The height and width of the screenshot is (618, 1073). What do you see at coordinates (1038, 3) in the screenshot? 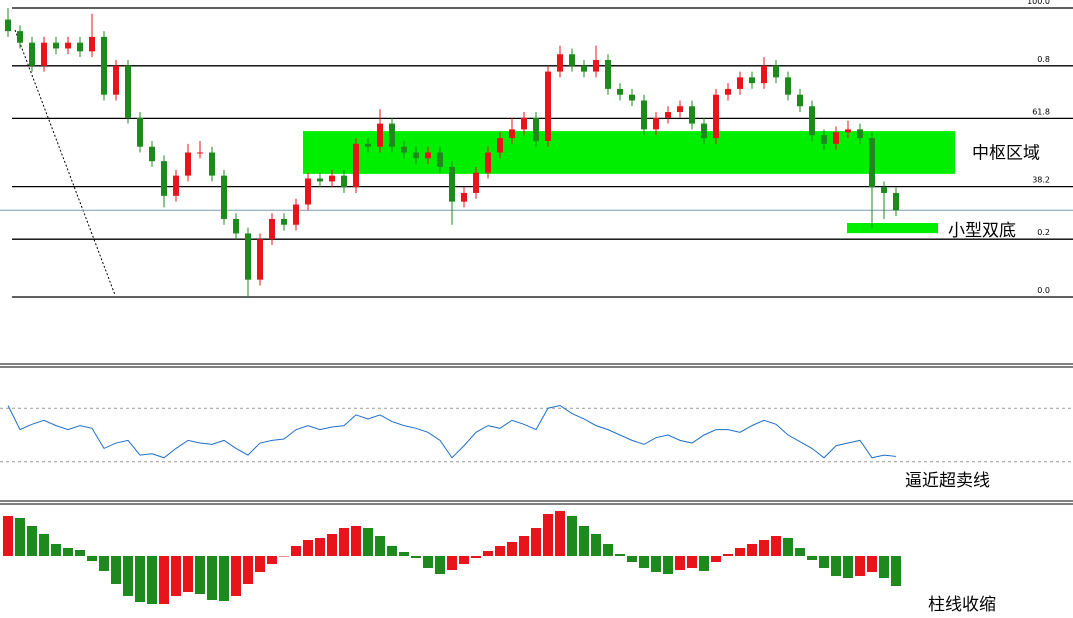
I see `fib-label: 100.0` at bounding box center [1038, 3].